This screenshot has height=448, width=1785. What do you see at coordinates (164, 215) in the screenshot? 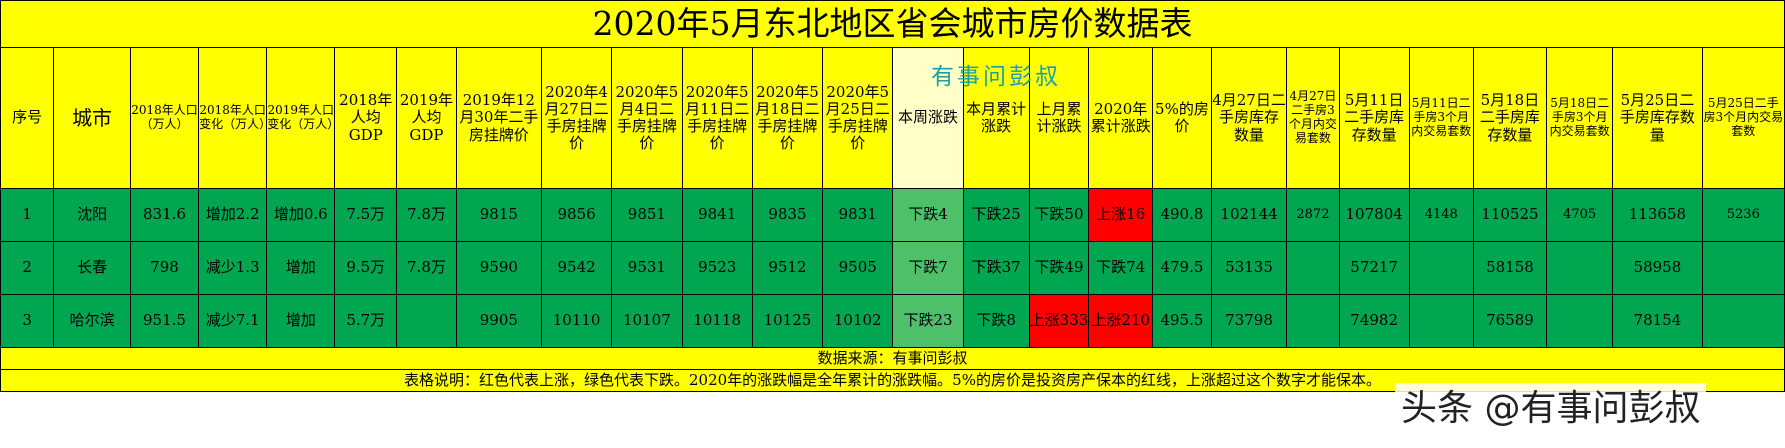
I see `table-cell: 831.6` at bounding box center [164, 215].